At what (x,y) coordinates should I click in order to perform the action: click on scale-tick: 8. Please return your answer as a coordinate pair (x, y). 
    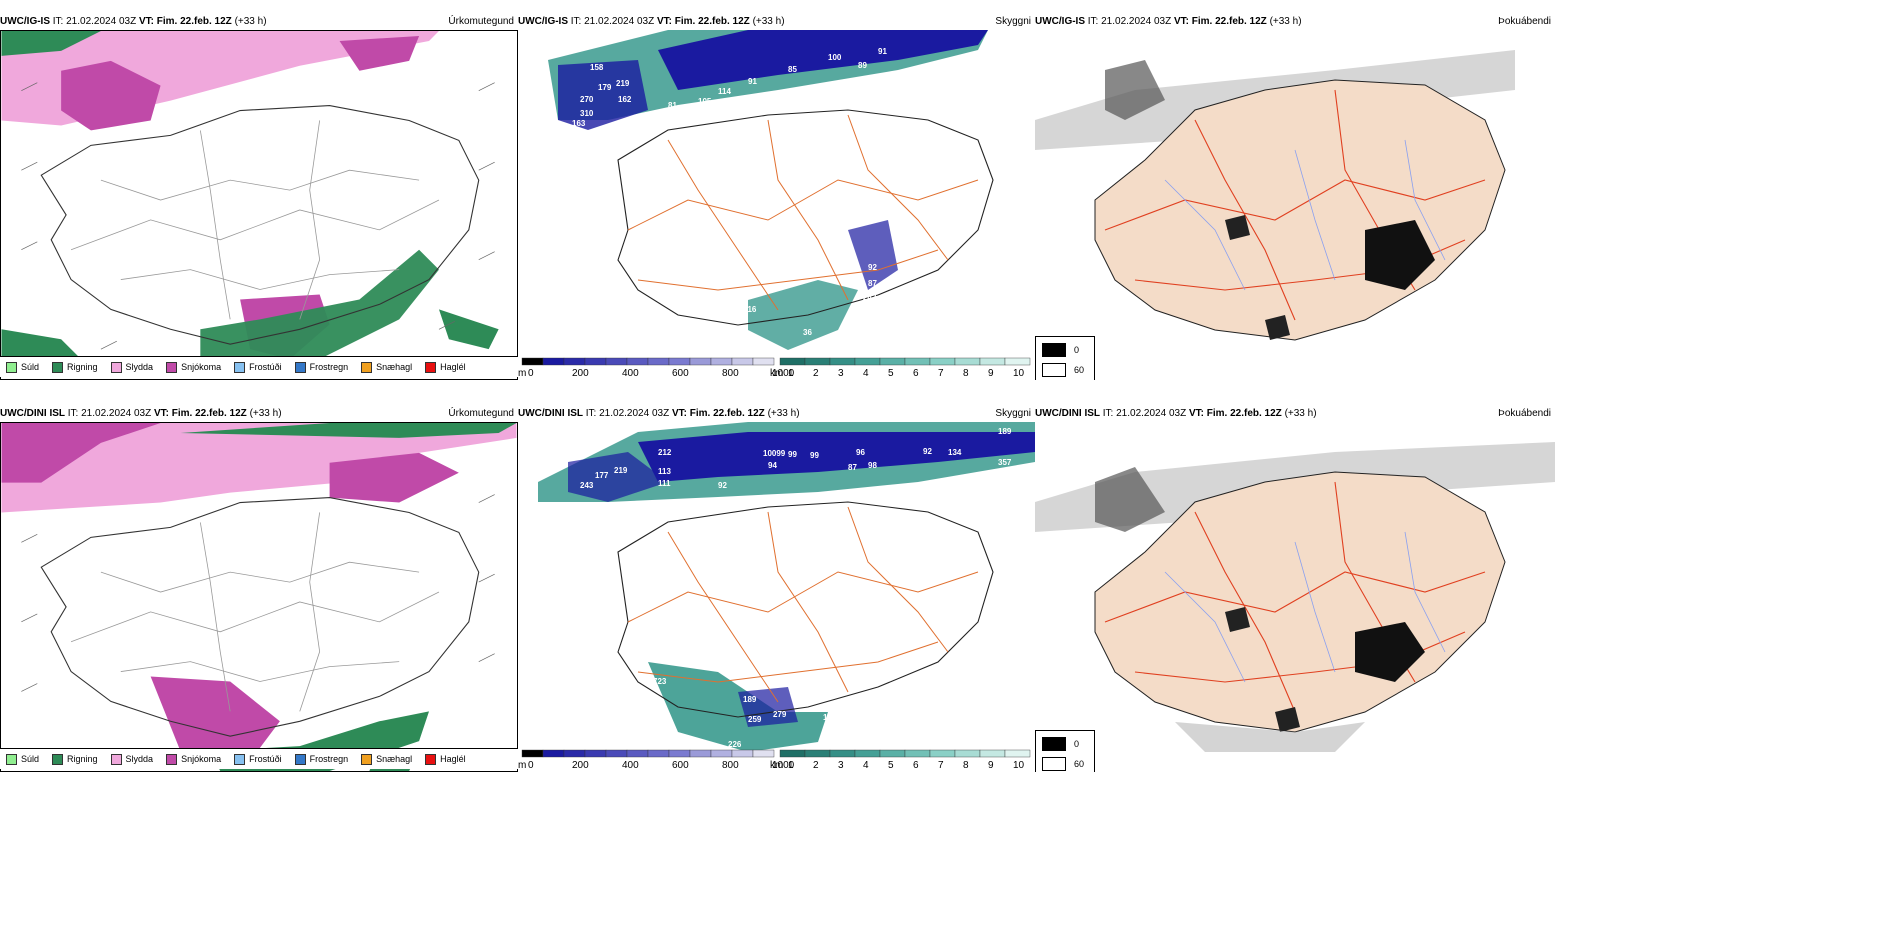
    Looking at the image, I should click on (966, 765).